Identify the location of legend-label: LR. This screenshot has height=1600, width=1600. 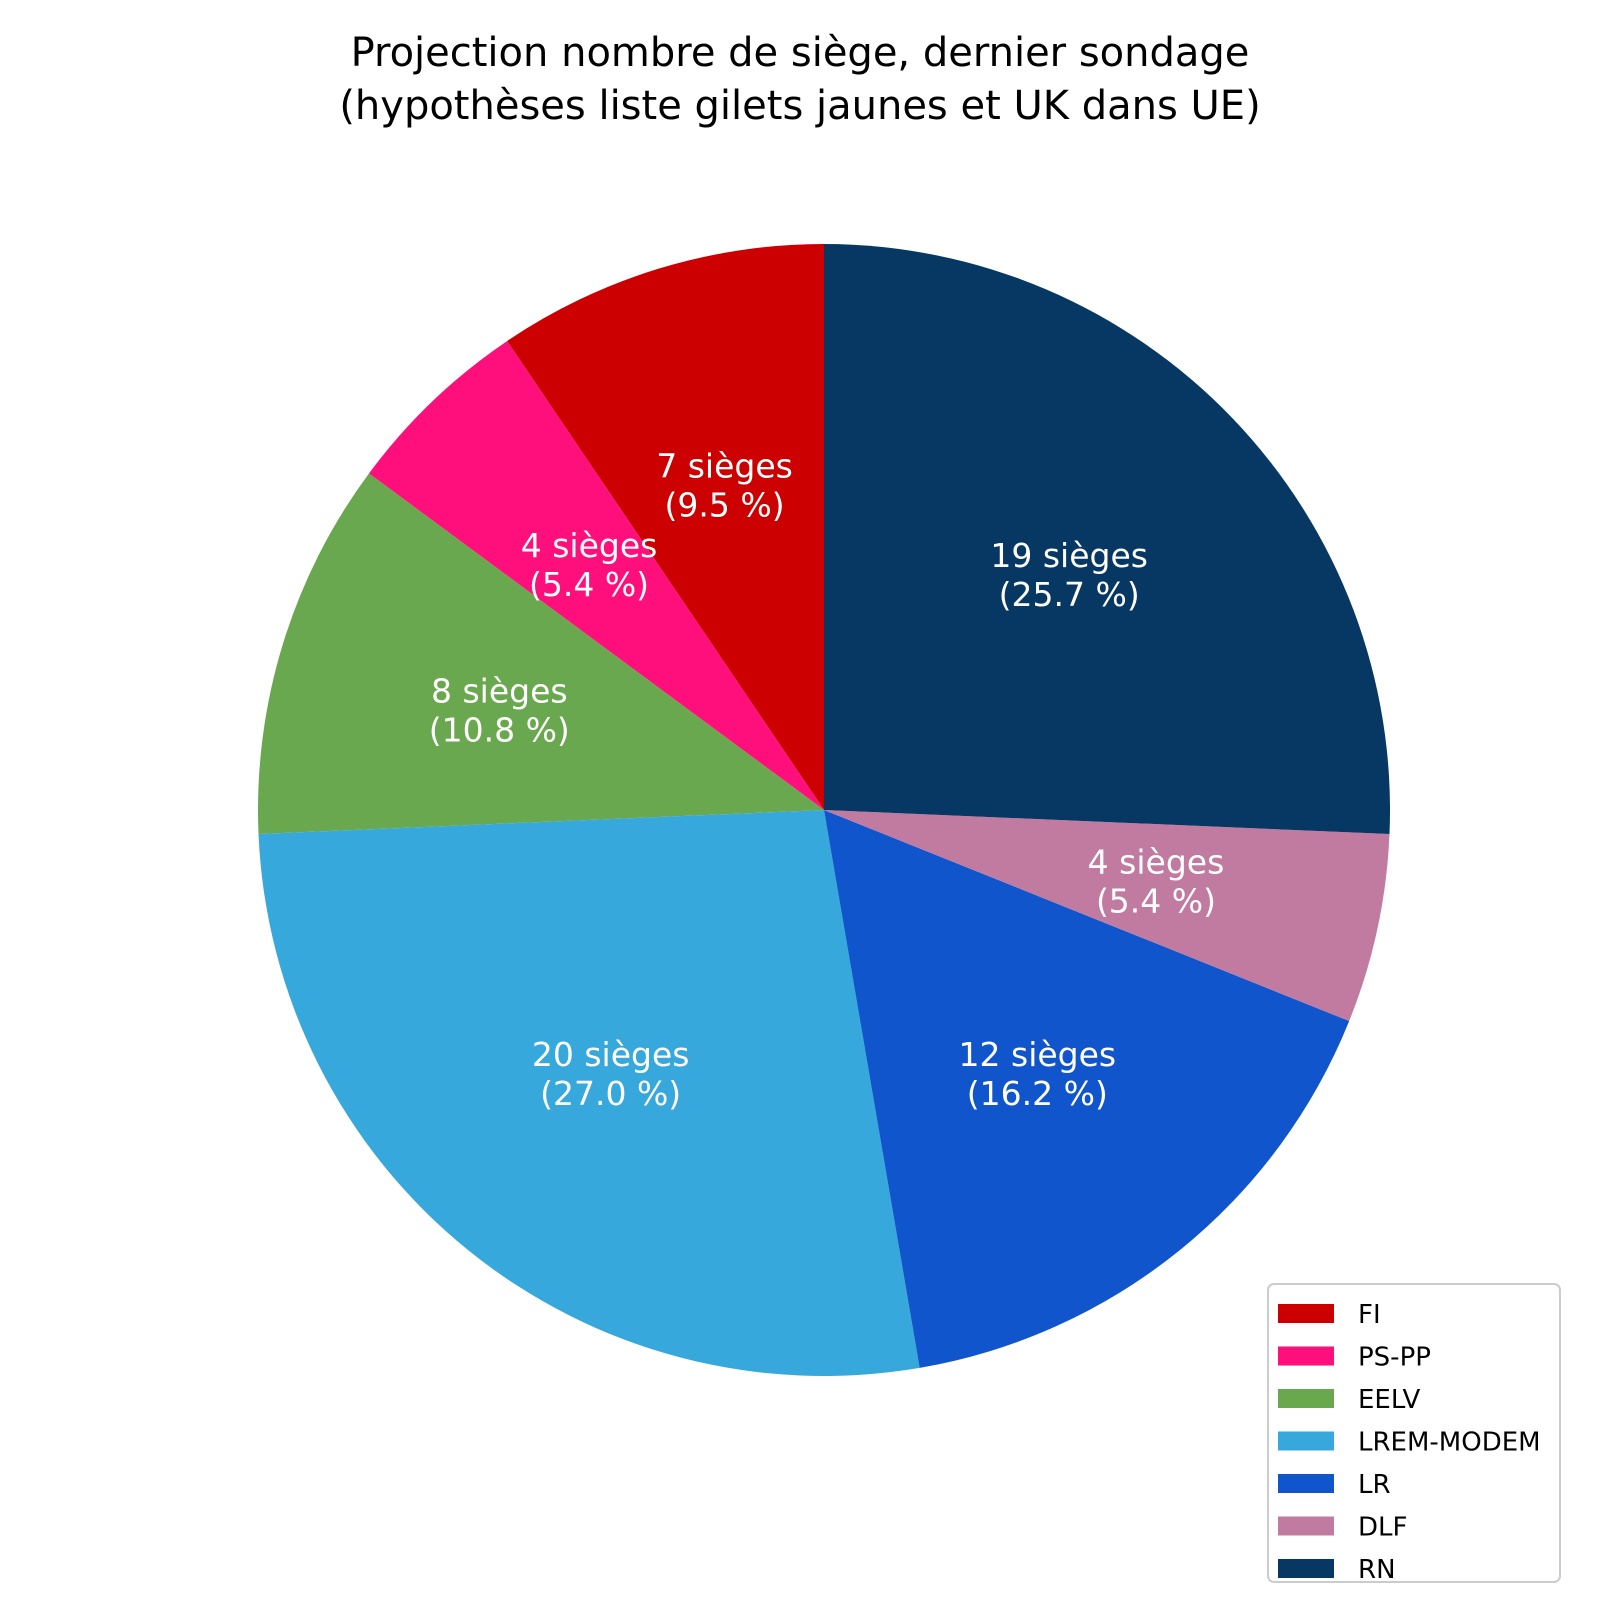
(1374, 1485).